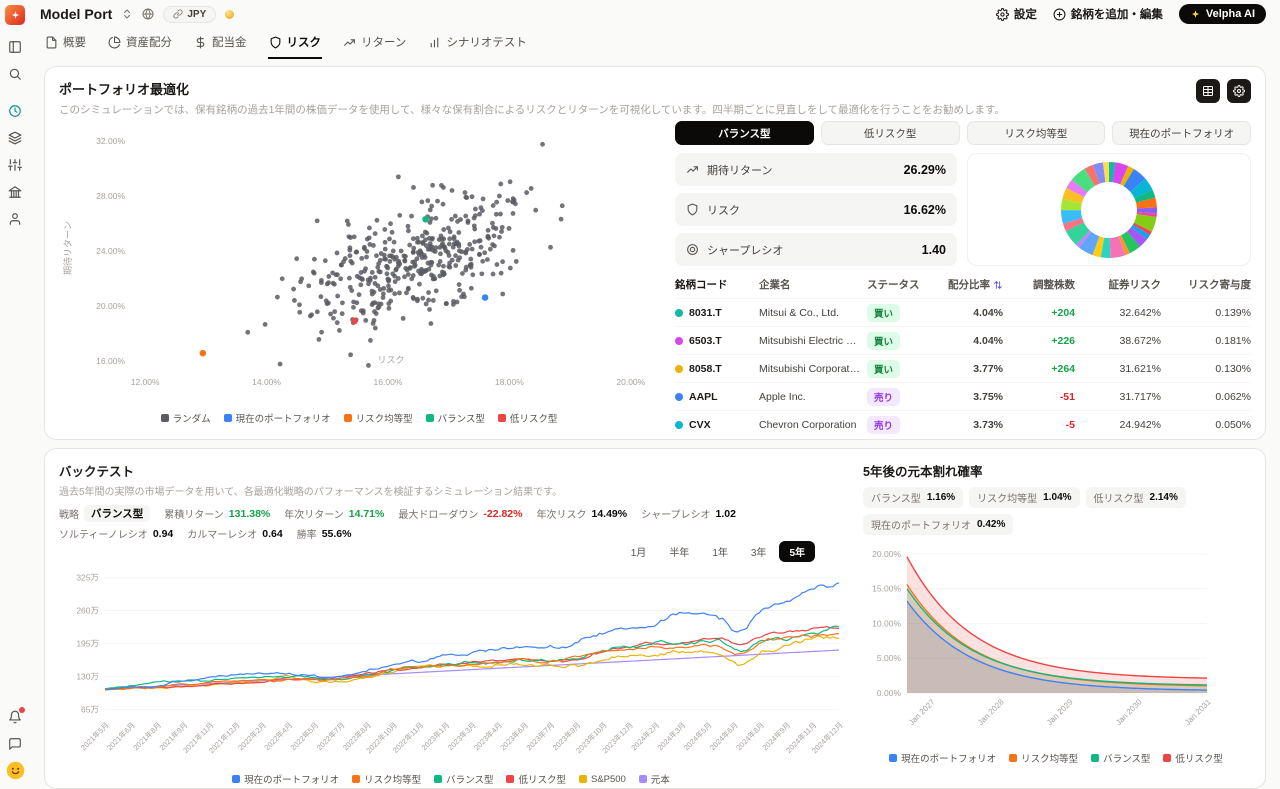 Image resolution: width=1280 pixels, height=789 pixels. I want to click on column-header: 調整株数, so click(1054, 285).